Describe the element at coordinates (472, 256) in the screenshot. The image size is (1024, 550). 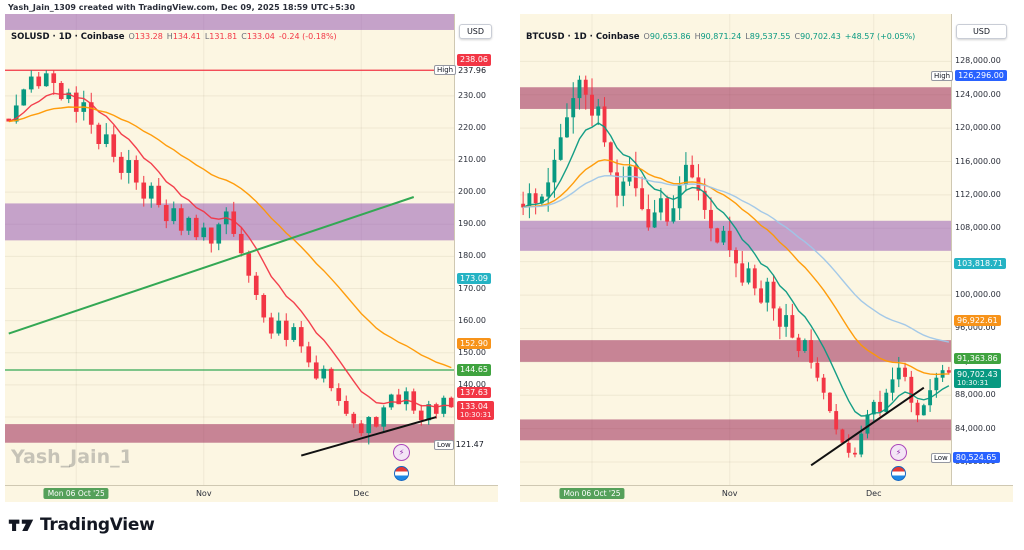
I see `axis-tick: 180.00` at that location.